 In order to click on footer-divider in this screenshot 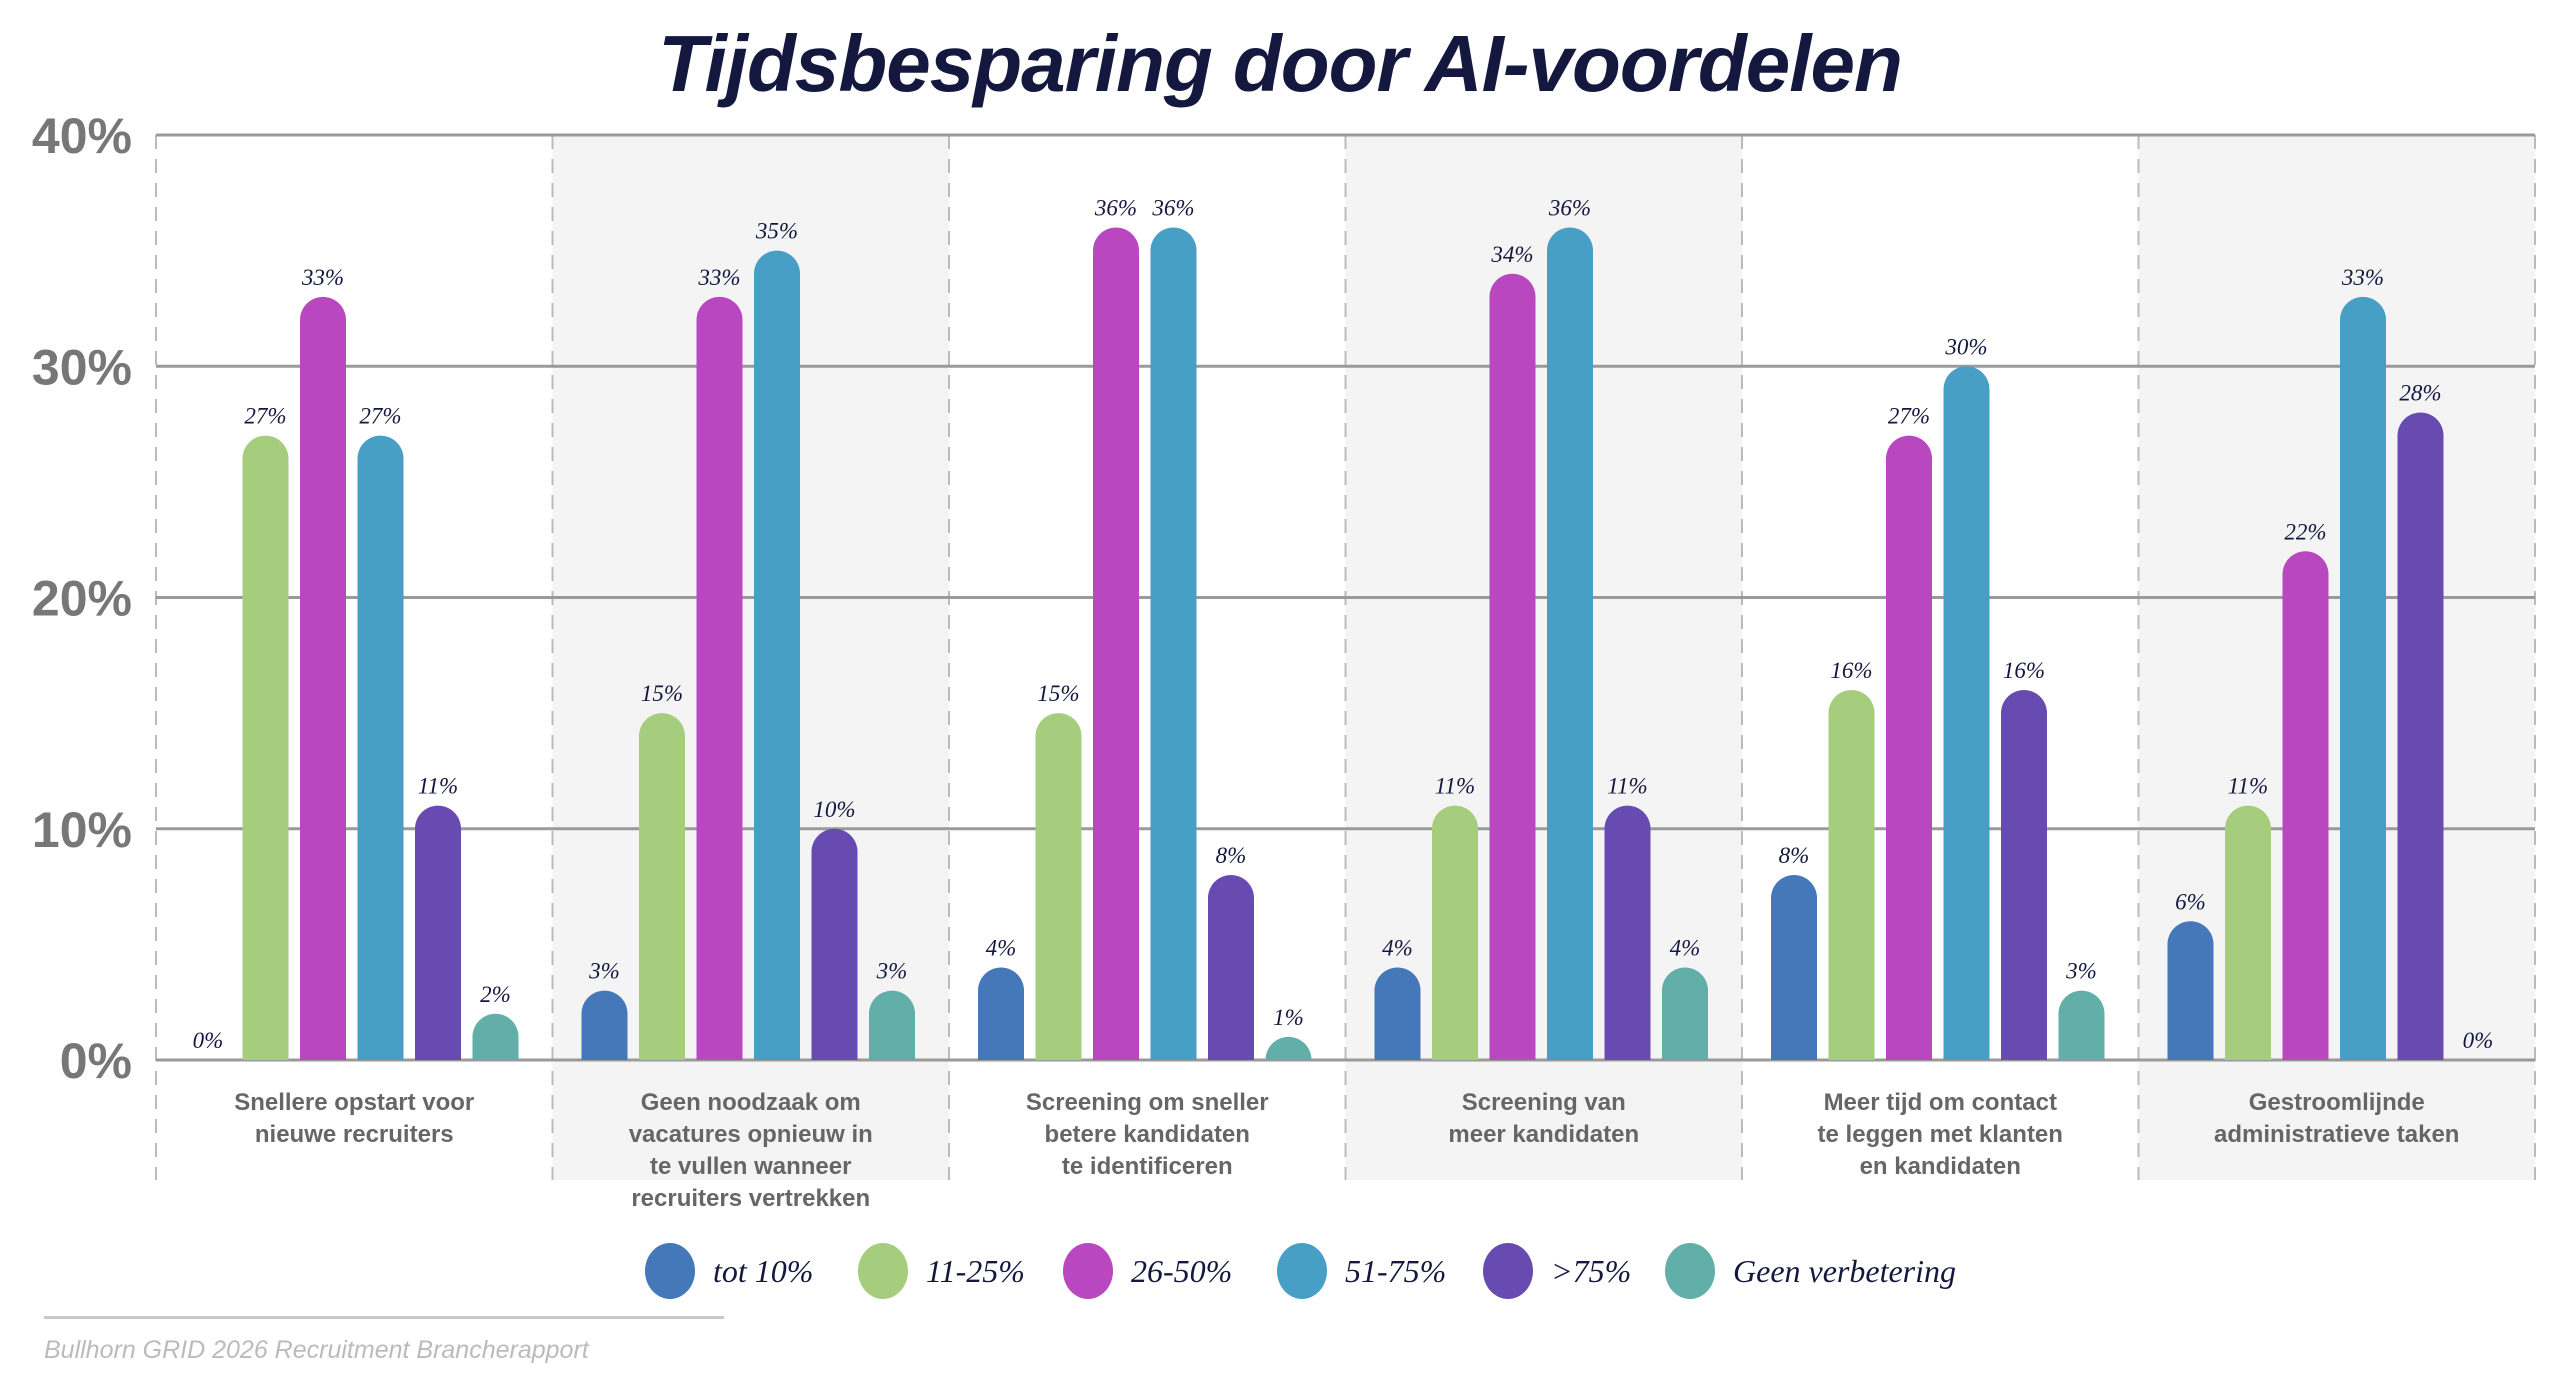, I will do `click(384, 1317)`.